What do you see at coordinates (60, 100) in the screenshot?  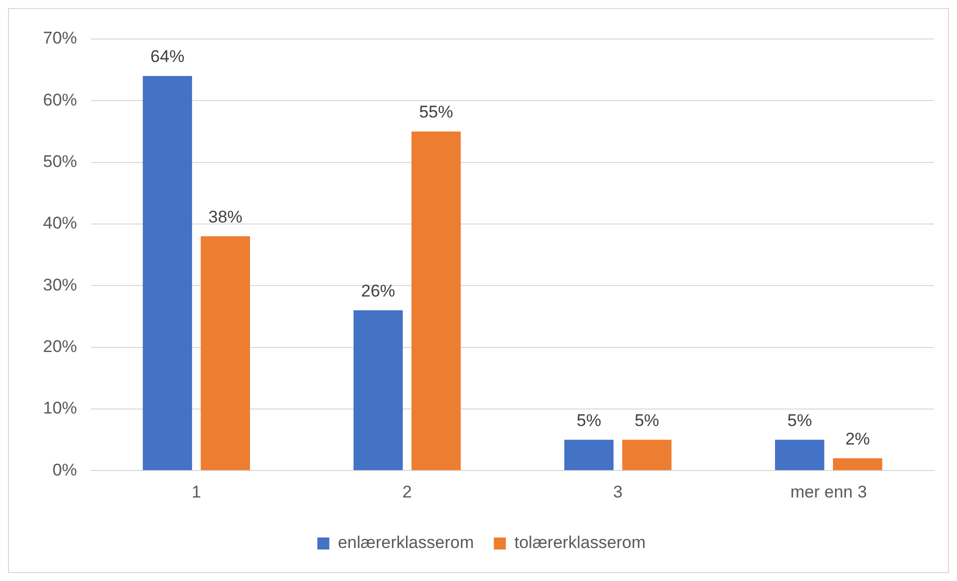 I see `y-tick-label: 60%` at bounding box center [60, 100].